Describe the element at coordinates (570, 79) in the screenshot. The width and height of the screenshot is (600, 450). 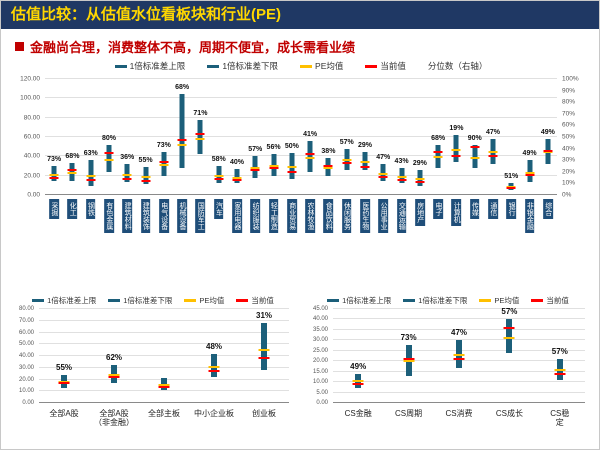
I see `right-axis-label: 100%` at that location.